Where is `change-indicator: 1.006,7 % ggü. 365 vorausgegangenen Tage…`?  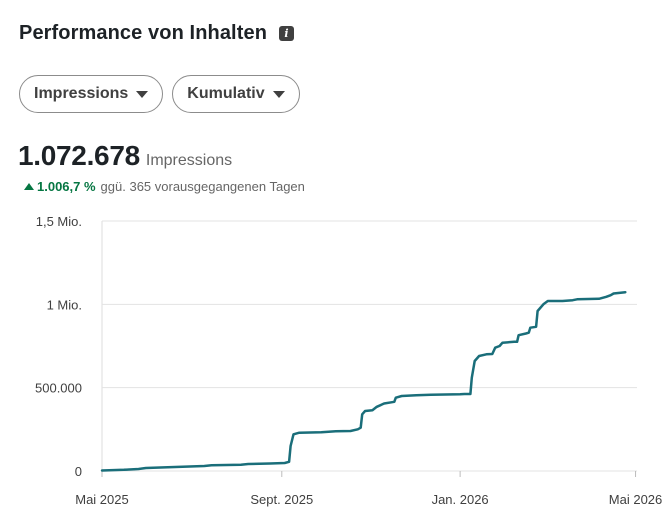
change-indicator: 1.006,7 % ggü. 365 vorausgegangenen Tage… is located at coordinates (164, 186).